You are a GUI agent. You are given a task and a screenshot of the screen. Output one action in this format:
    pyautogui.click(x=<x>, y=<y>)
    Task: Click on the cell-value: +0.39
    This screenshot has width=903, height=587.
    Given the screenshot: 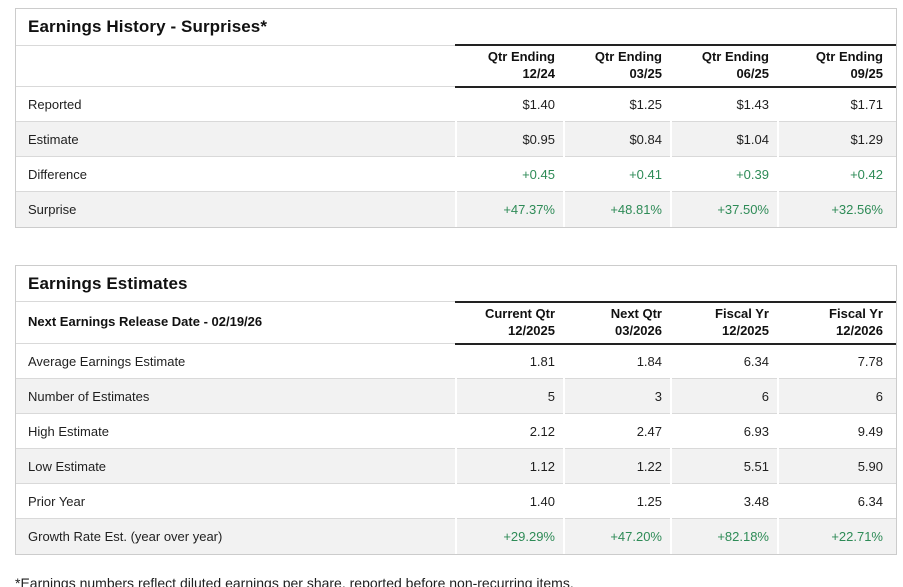 What is the action you would take?
    pyautogui.click(x=724, y=174)
    